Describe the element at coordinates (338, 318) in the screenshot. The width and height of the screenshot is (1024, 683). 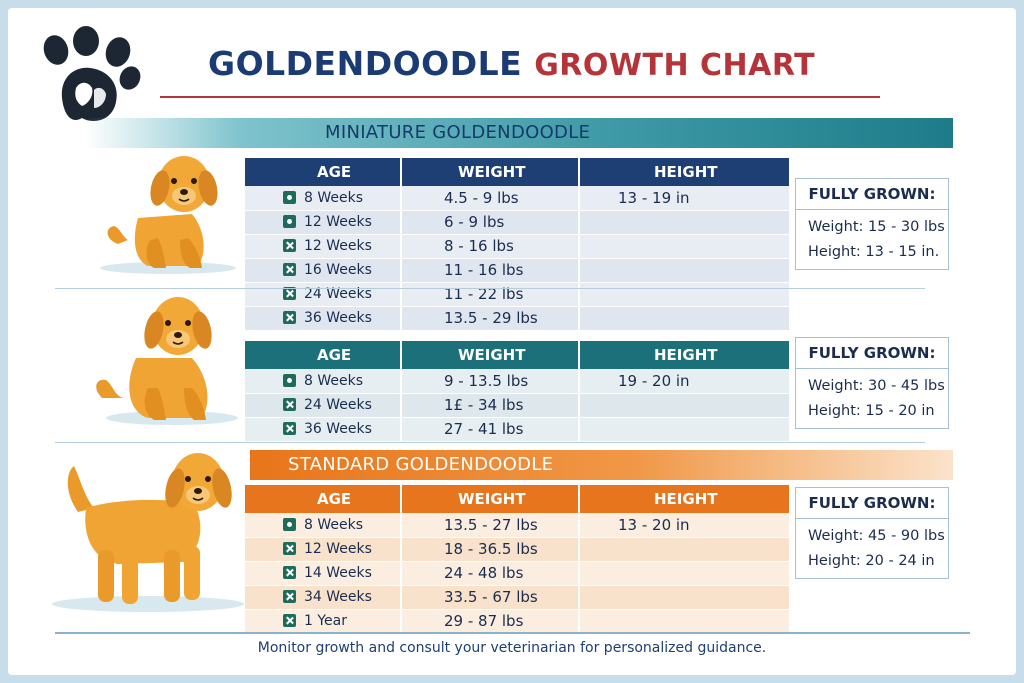
I see `row-age: 36 Weeks` at that location.